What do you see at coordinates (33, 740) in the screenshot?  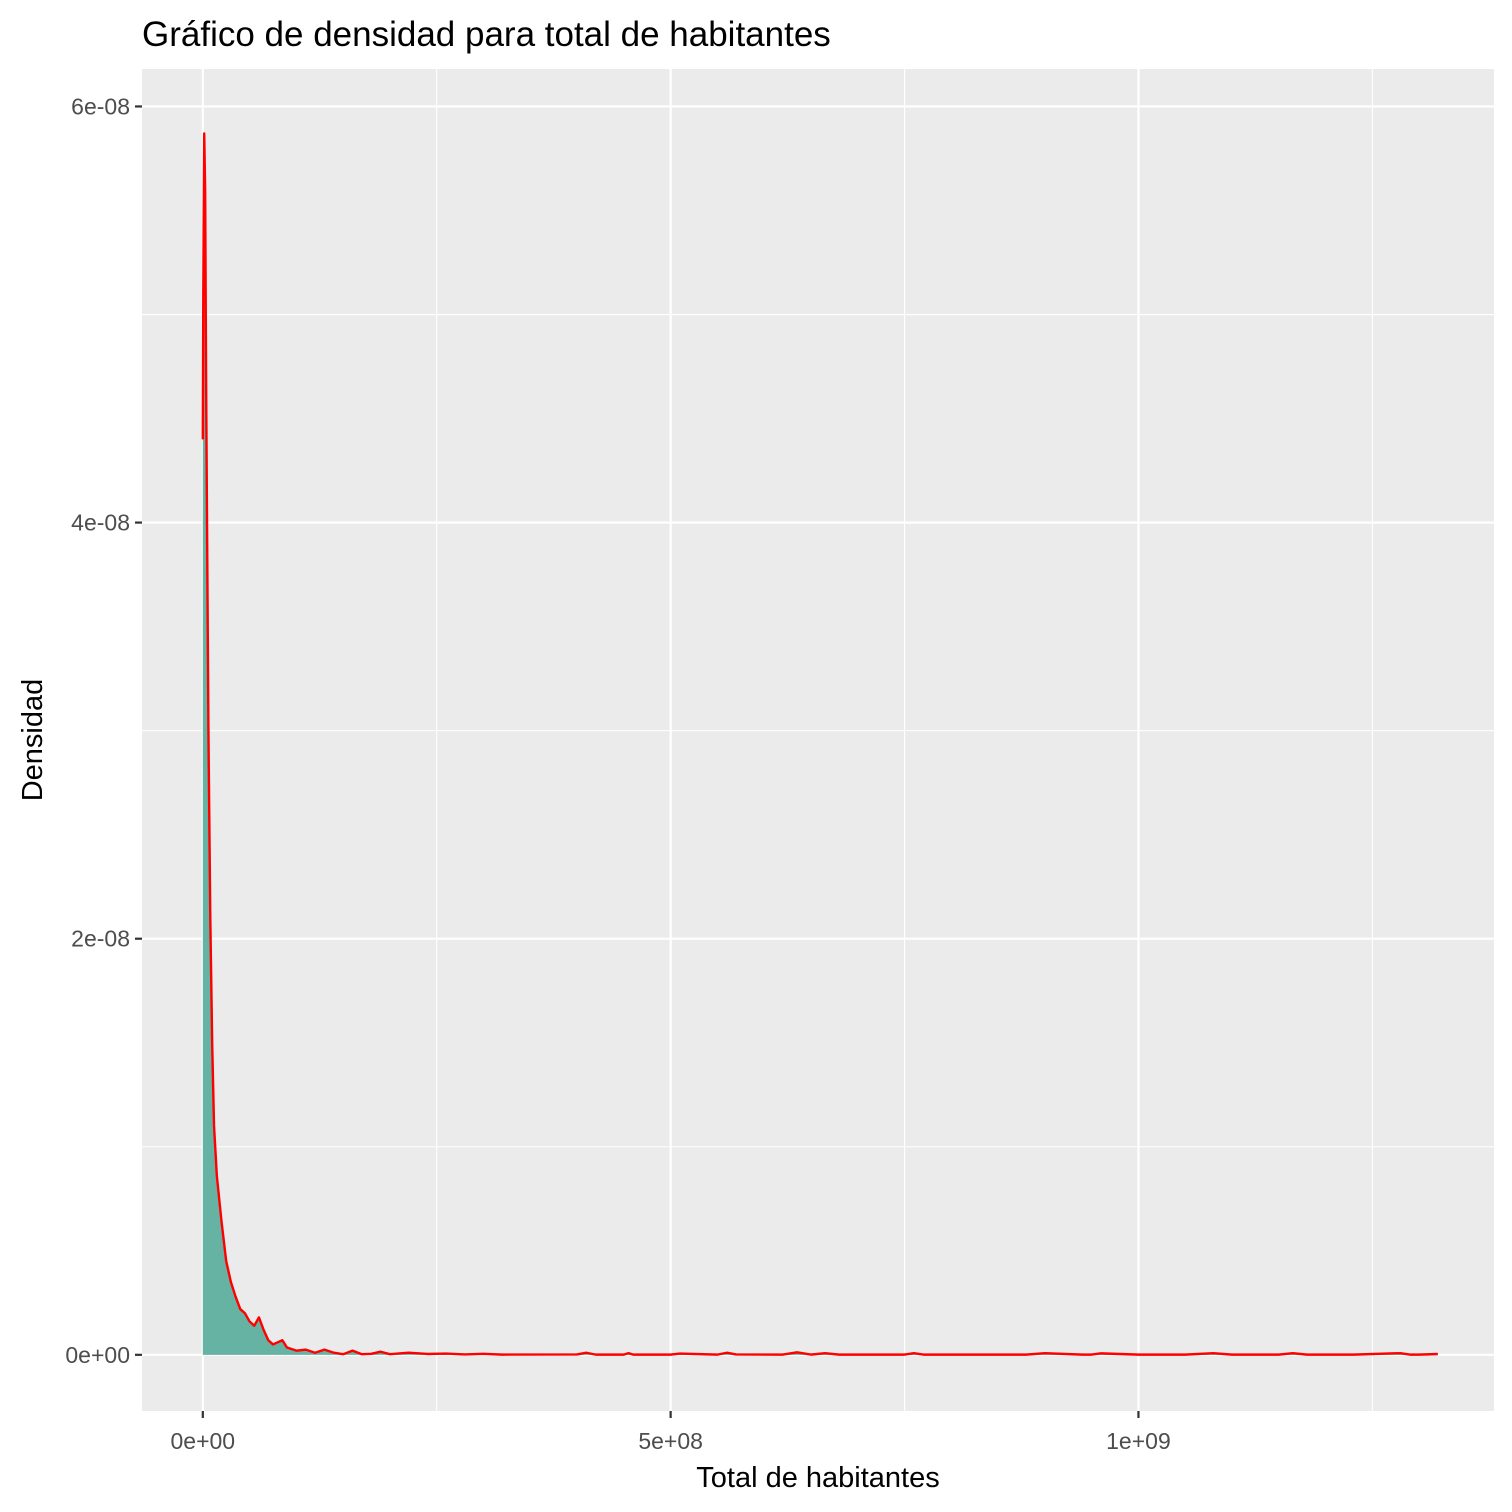 I see `y-axis-title: Densidad` at bounding box center [33, 740].